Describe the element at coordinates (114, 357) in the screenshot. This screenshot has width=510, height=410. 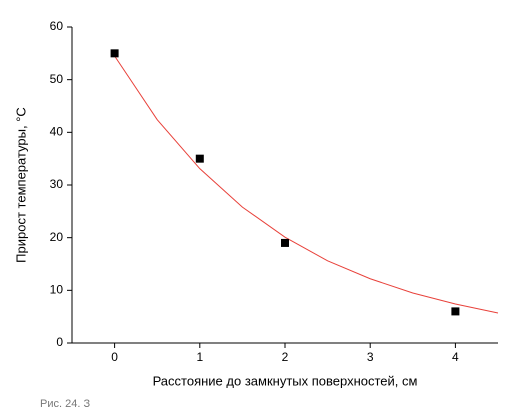
I see `x-tick-label: 0` at that location.